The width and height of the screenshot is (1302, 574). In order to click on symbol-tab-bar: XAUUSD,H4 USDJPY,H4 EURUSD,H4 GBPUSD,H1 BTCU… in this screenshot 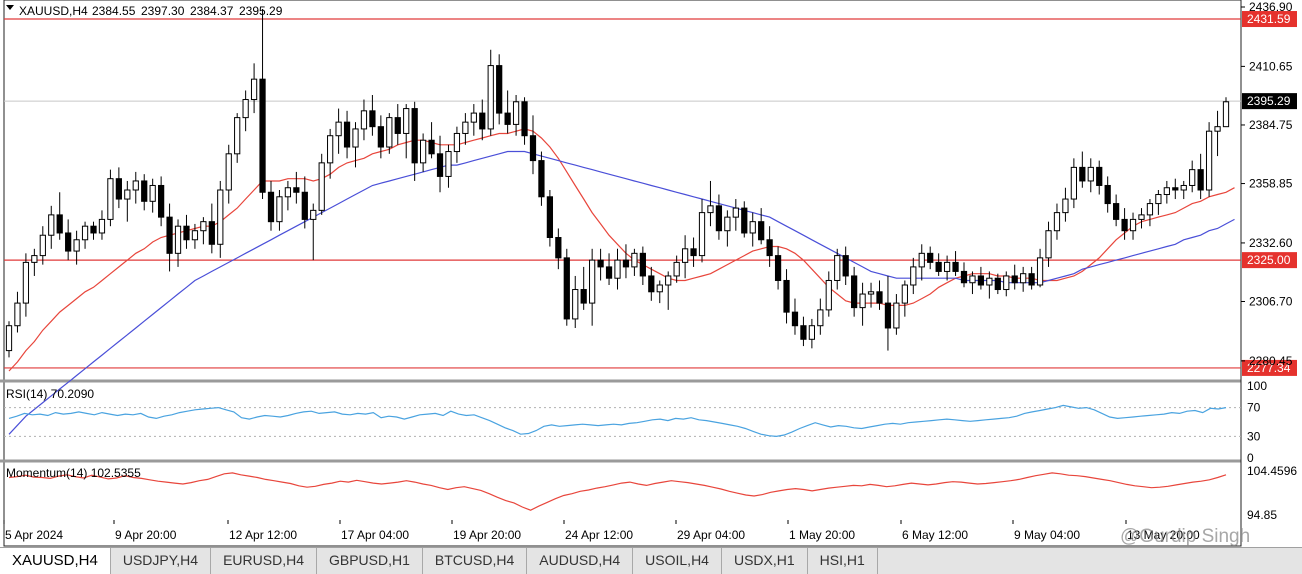, I will do `click(651, 560)`.